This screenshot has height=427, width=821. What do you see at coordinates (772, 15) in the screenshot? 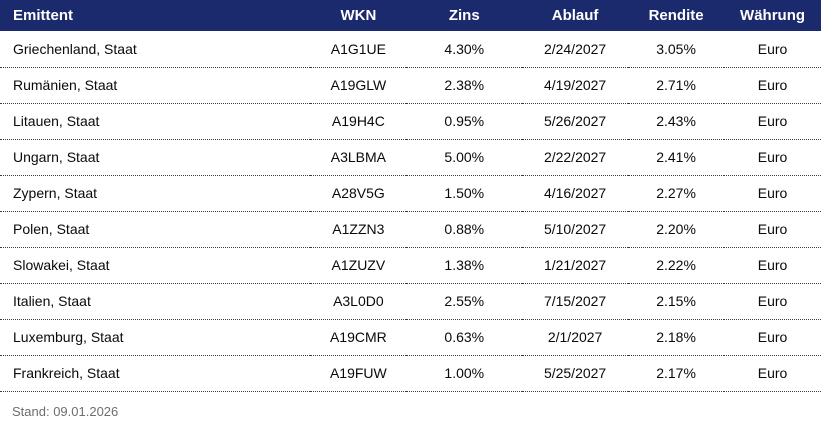
I see `column-header-waehrung: Währung` at bounding box center [772, 15].